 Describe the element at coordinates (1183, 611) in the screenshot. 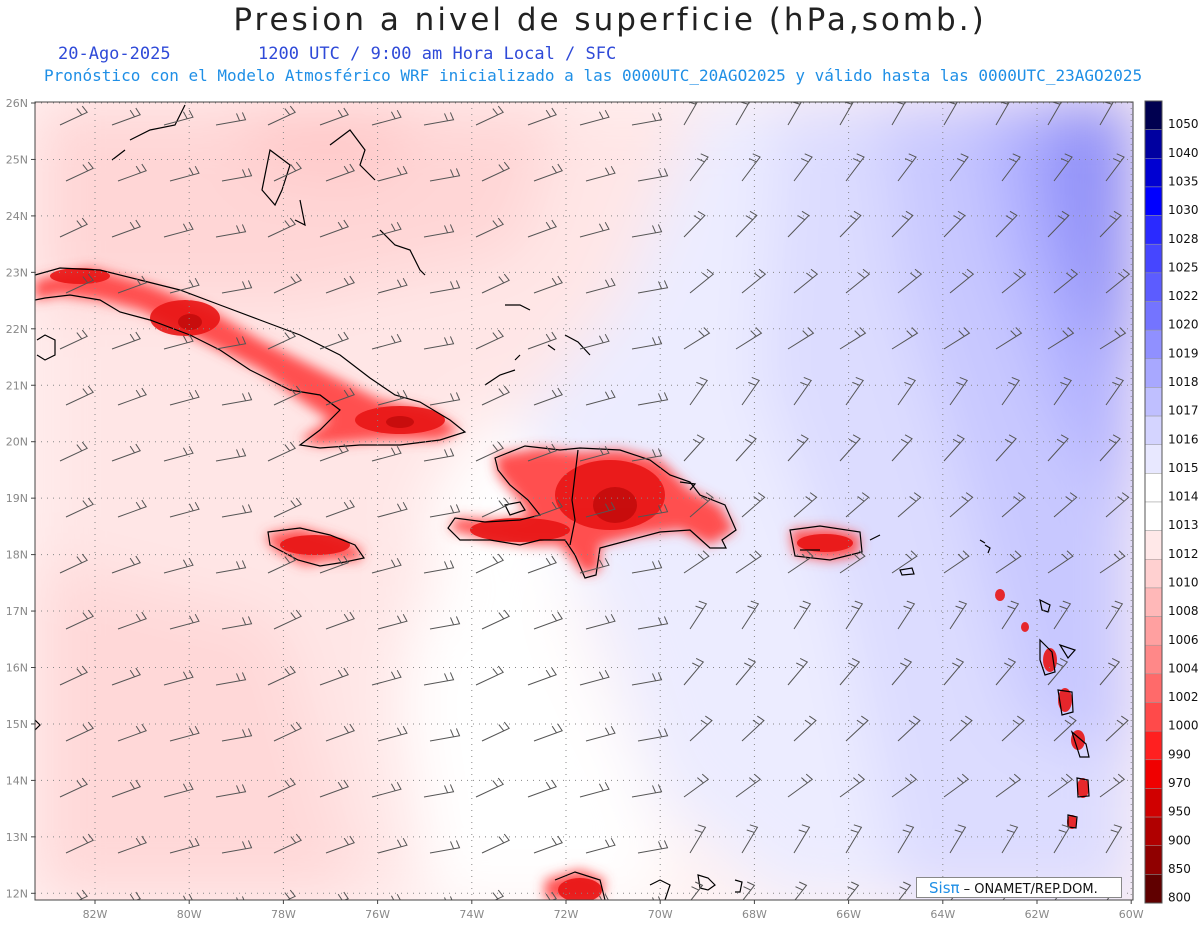

I see `legend-label: 1008` at that location.